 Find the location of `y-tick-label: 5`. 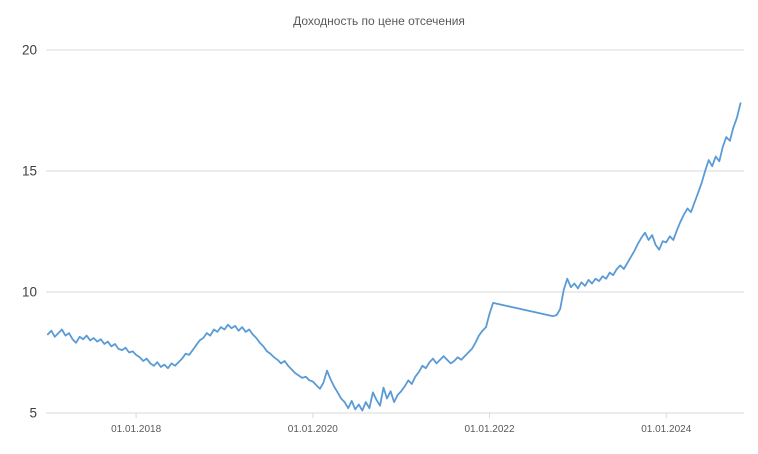

y-tick-label: 5 is located at coordinates (33, 413).